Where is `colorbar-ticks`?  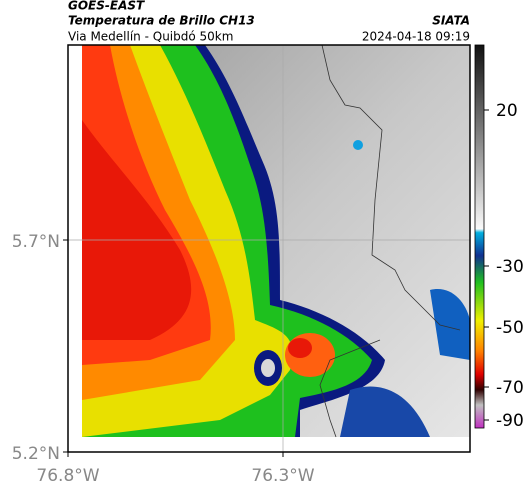
colorbar-ticks is located at coordinates (486, 265).